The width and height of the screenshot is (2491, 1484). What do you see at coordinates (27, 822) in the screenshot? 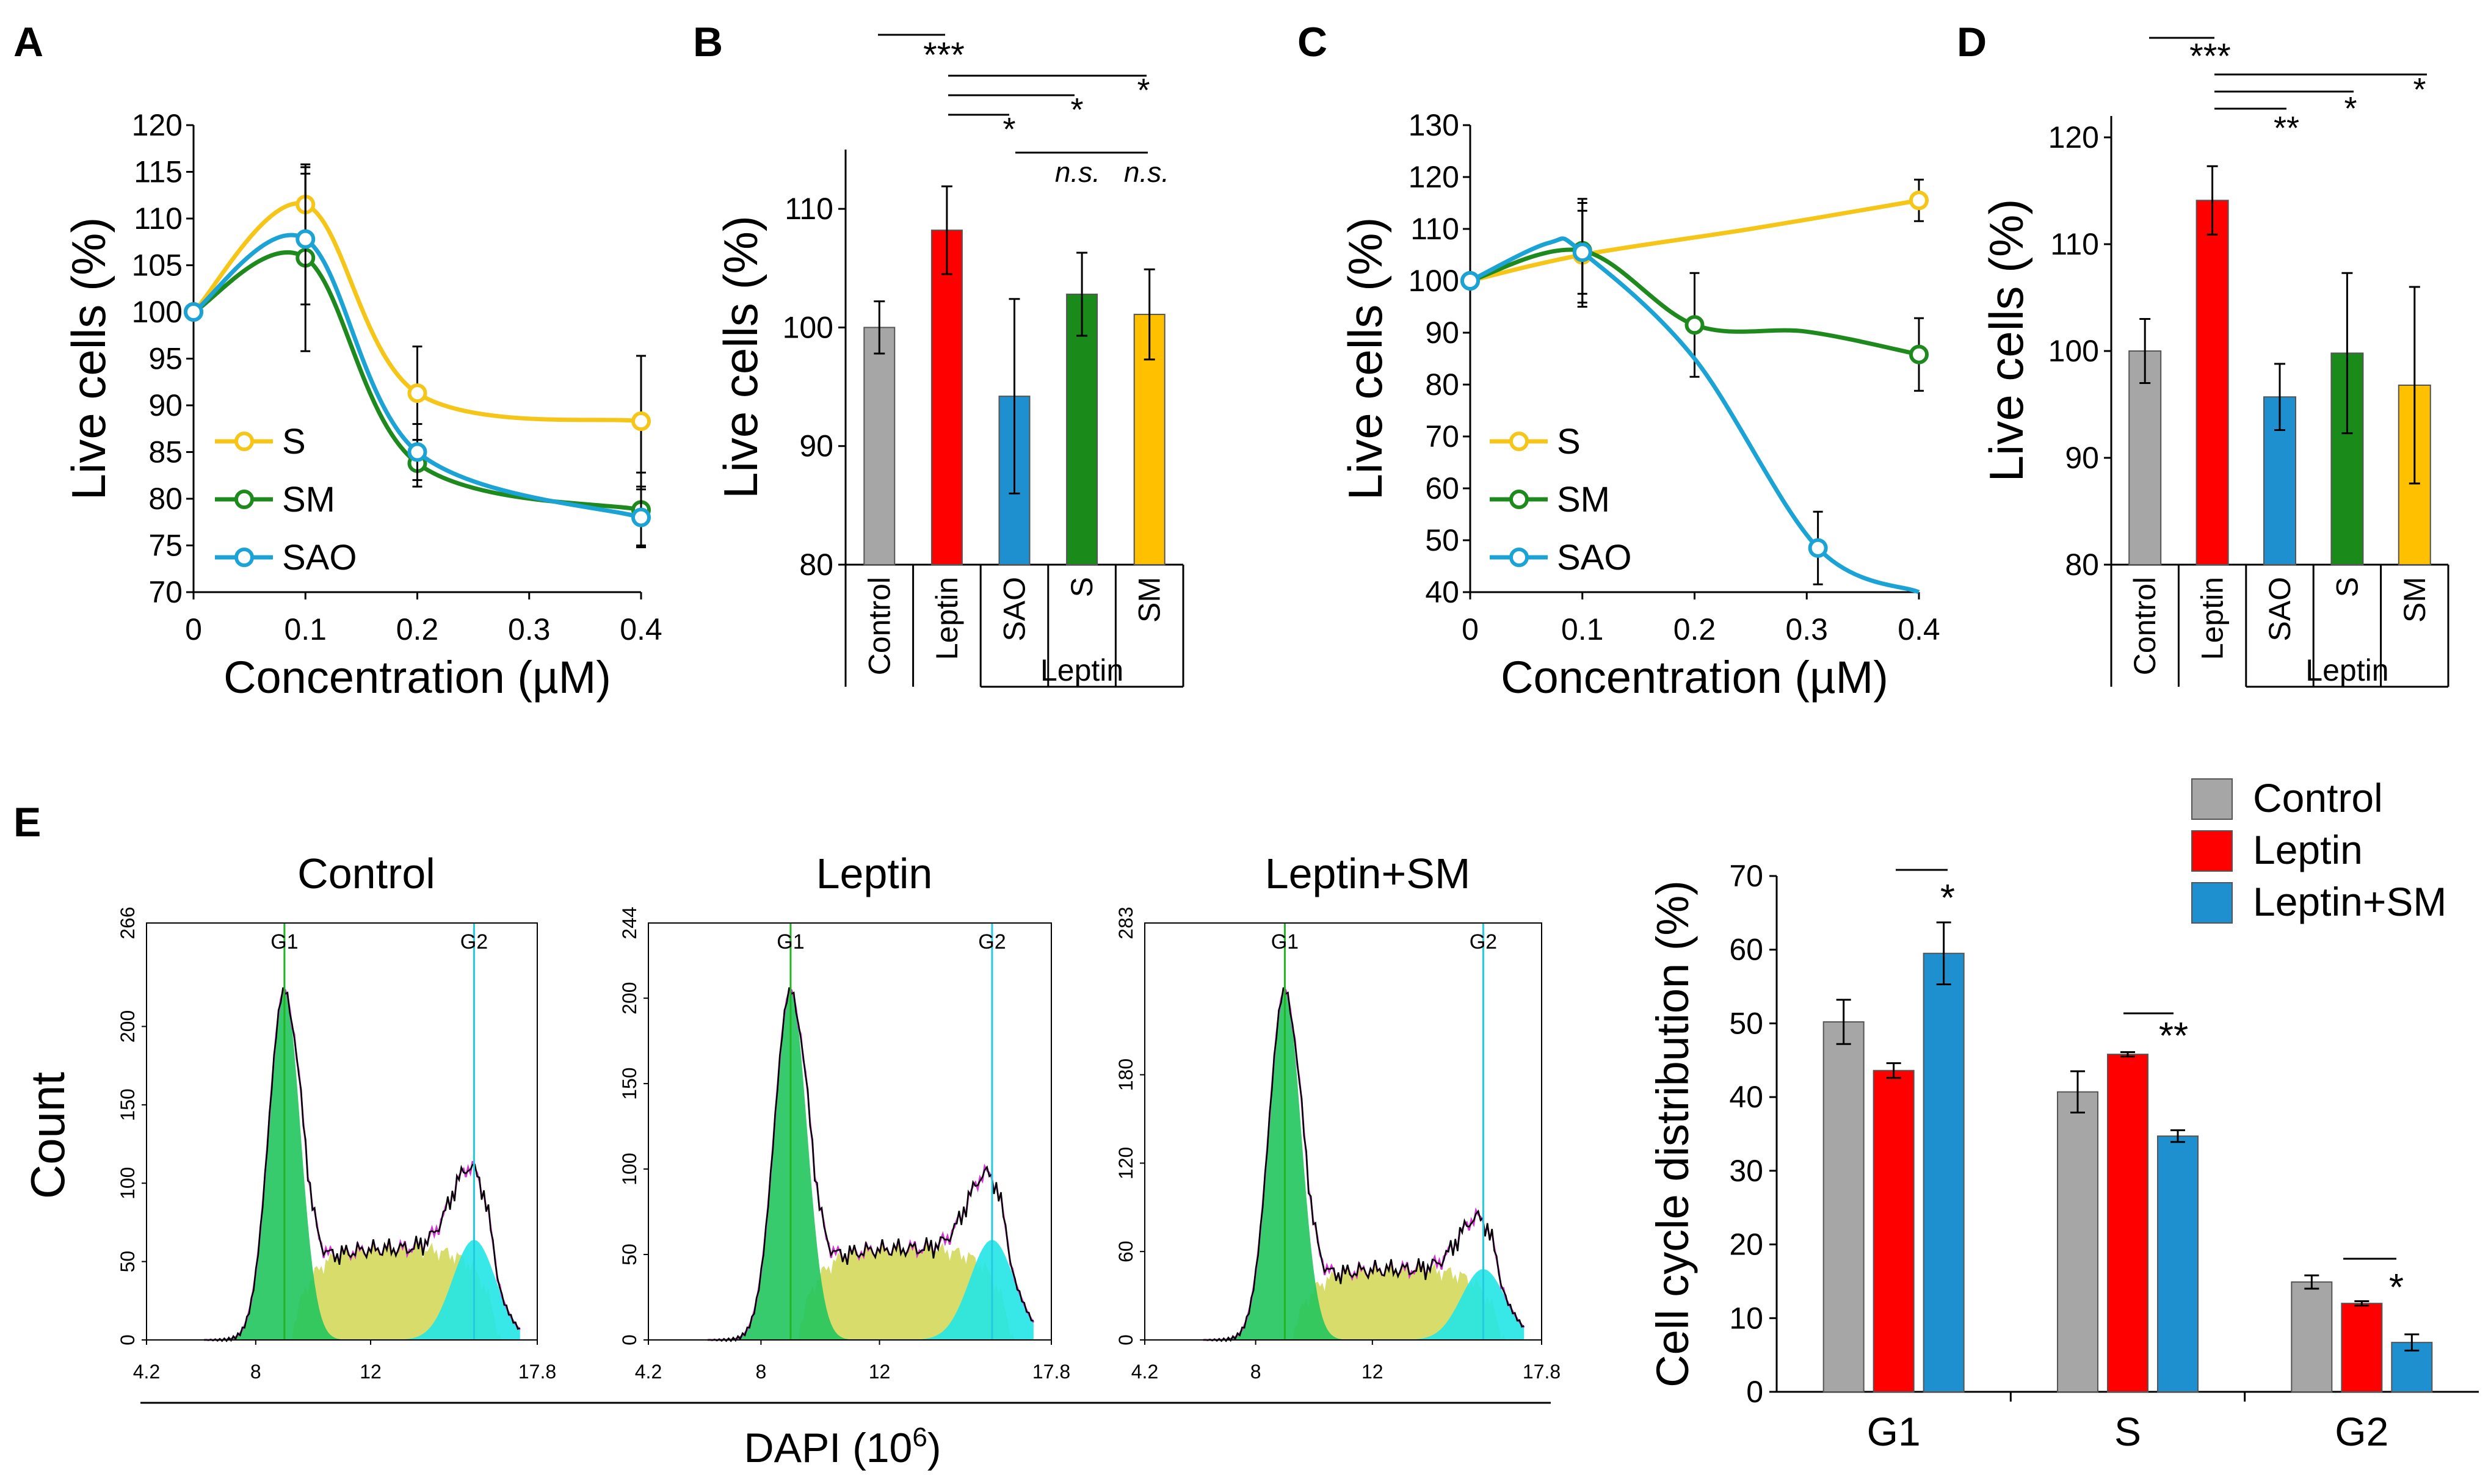
I see `panel-label-e: E` at bounding box center [27, 822].